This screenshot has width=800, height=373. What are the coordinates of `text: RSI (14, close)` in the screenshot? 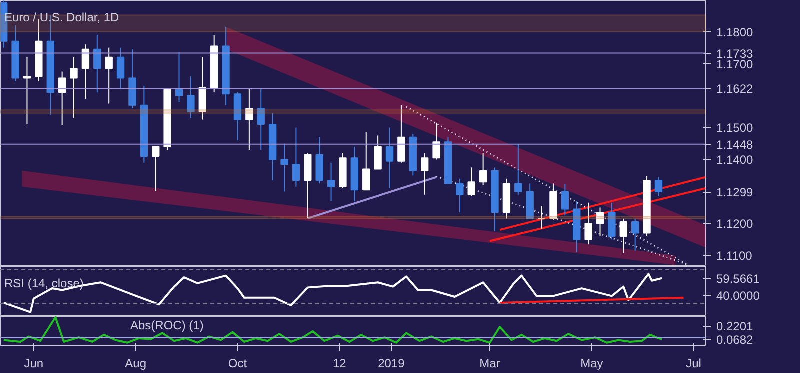 It's located at (44, 283).